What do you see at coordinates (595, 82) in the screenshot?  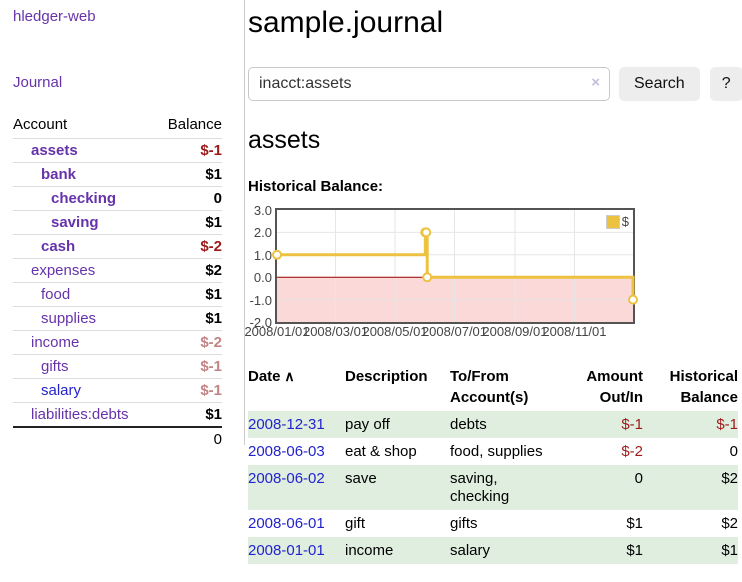 I see `clear-search-icon: ×` at bounding box center [595, 82].